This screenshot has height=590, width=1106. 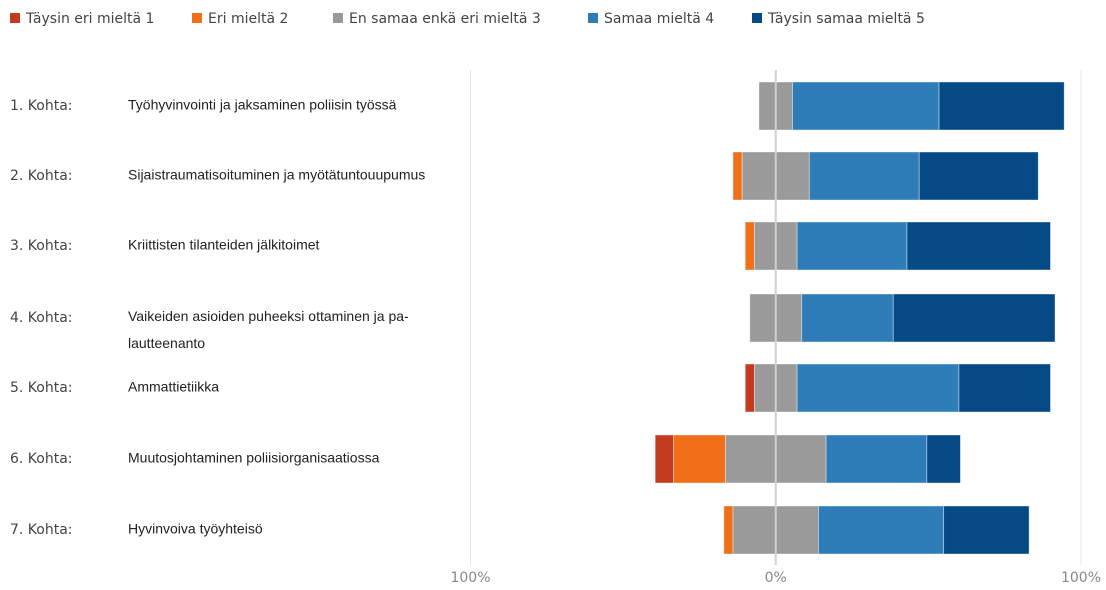 What do you see at coordinates (445, 19) in the screenshot?
I see `legend-label: En samaa enkä eri mieltä 3` at bounding box center [445, 19].